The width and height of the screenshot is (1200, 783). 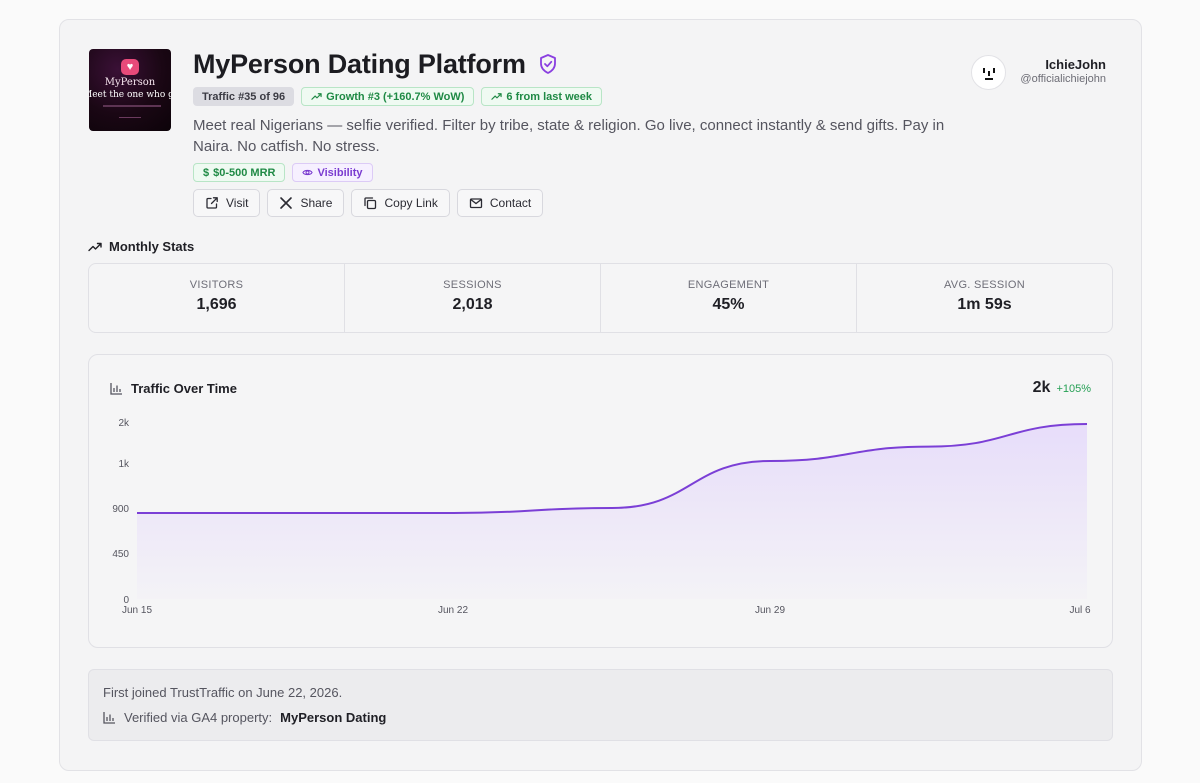 What do you see at coordinates (984, 296) in the screenshot?
I see `stat-avg-session: AVG. SESSION 1m 59s` at bounding box center [984, 296].